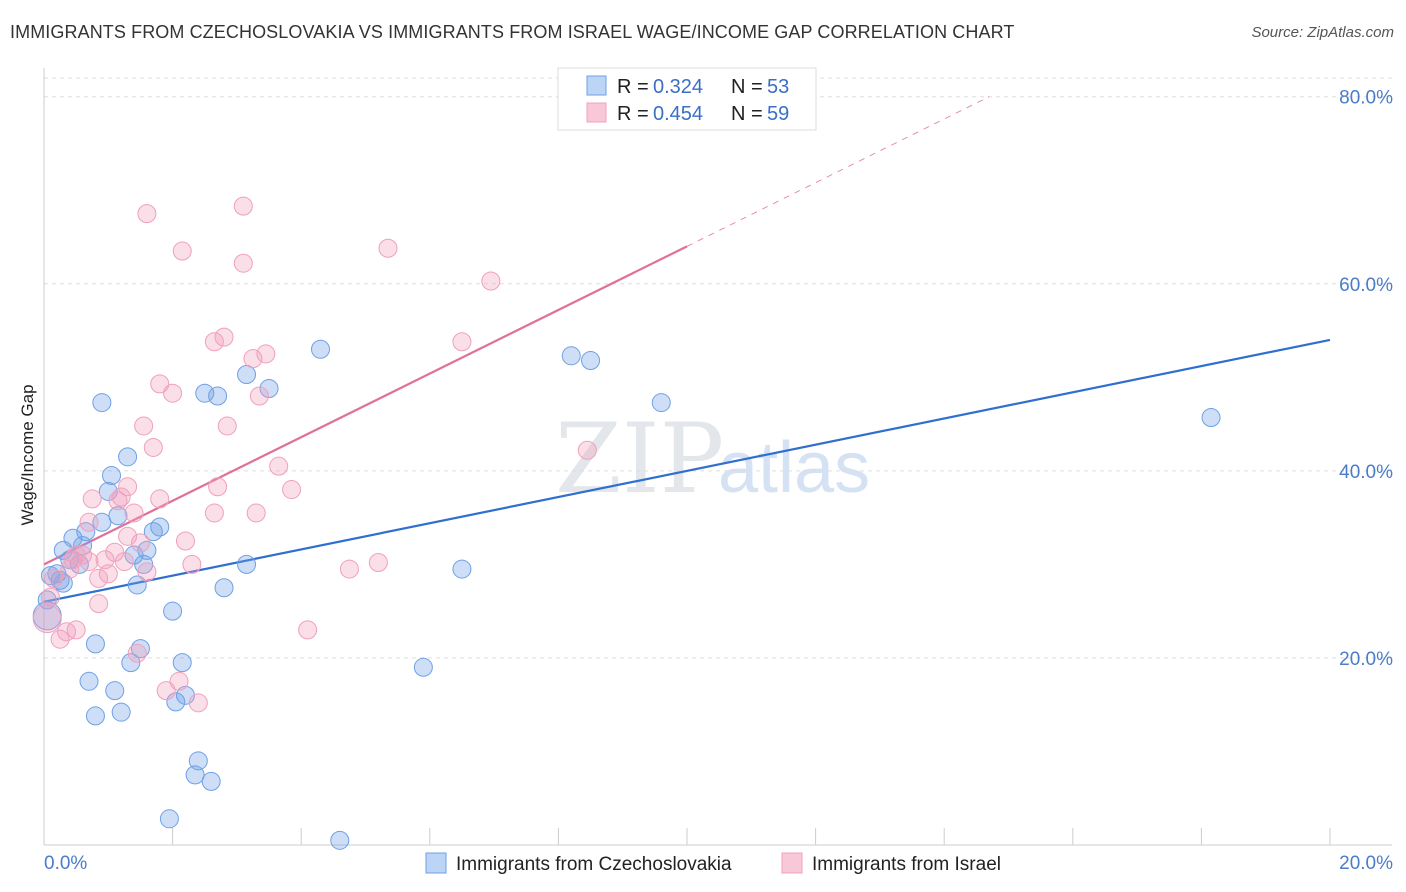 Image resolution: width=1406 pixels, height=892 pixels. Describe the element at coordinates (27, 454) in the screenshot. I see `y-axis-label: Wage/Income Gap` at that location.